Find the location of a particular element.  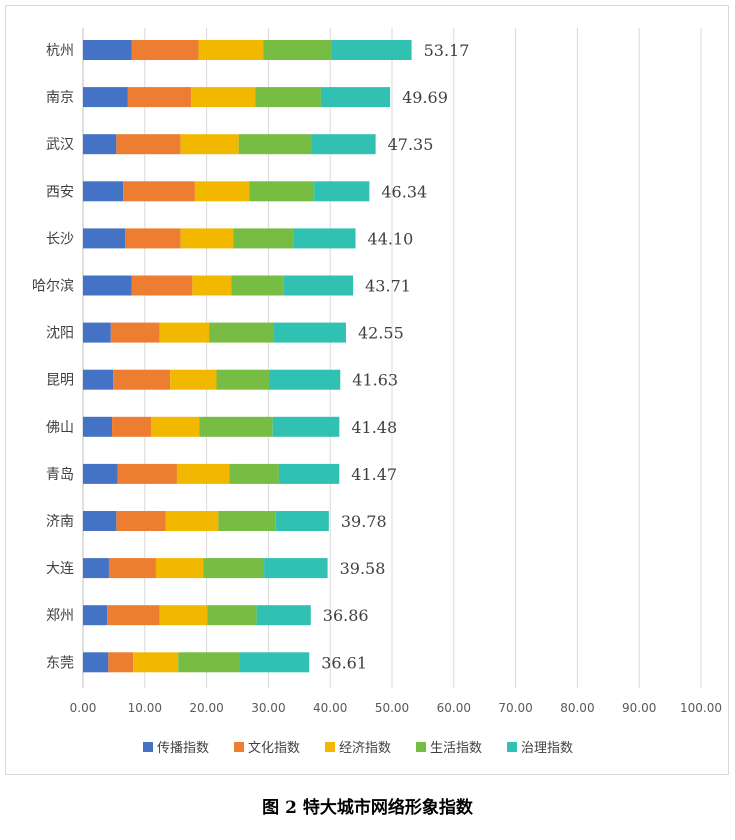

category-label: 长沙 is located at coordinates (60, 239).